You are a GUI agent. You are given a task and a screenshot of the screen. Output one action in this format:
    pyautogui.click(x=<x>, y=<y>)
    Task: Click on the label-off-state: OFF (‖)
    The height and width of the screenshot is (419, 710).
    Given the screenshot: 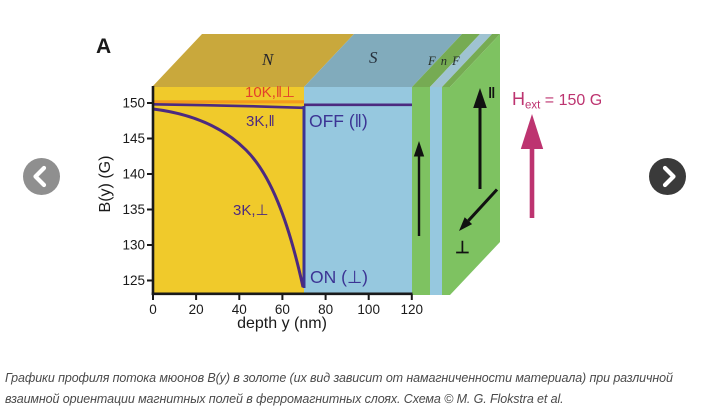 What is the action you would take?
    pyautogui.click(x=338, y=121)
    